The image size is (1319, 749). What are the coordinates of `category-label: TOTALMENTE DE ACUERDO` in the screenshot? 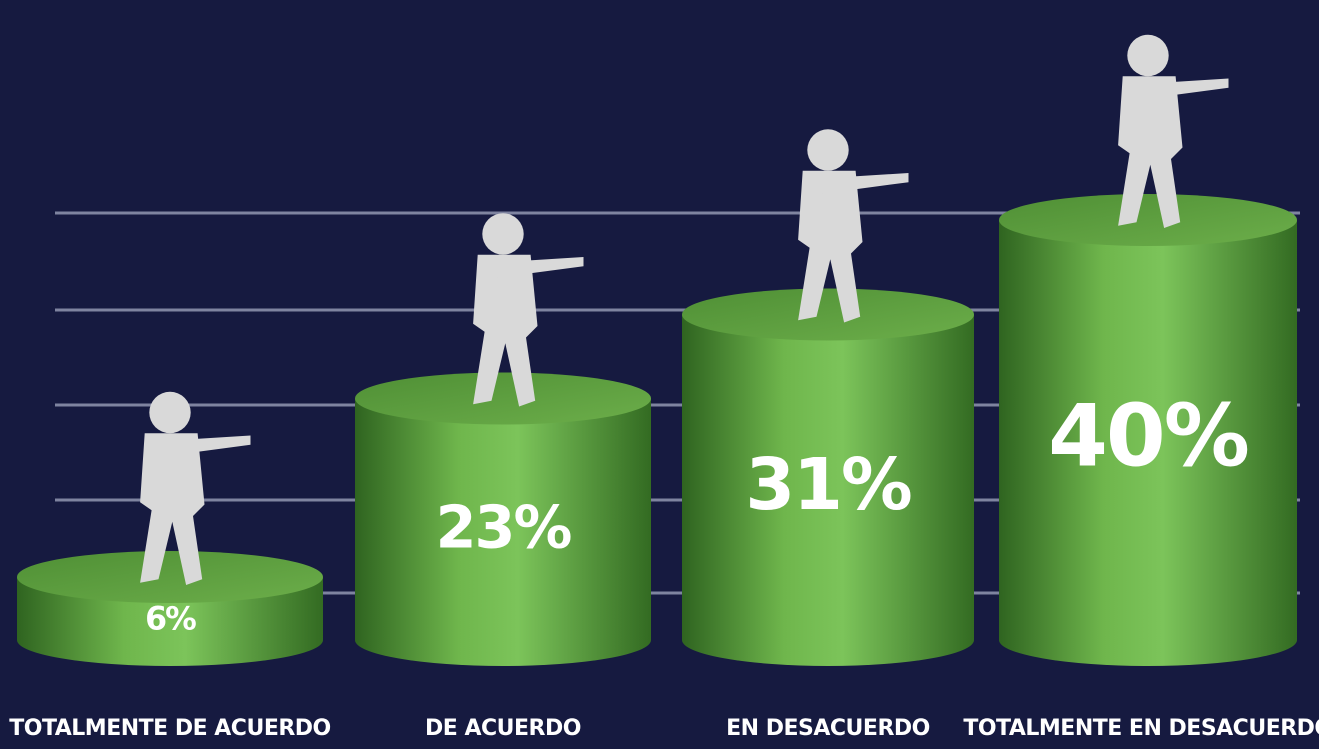 It's located at (170, 728).